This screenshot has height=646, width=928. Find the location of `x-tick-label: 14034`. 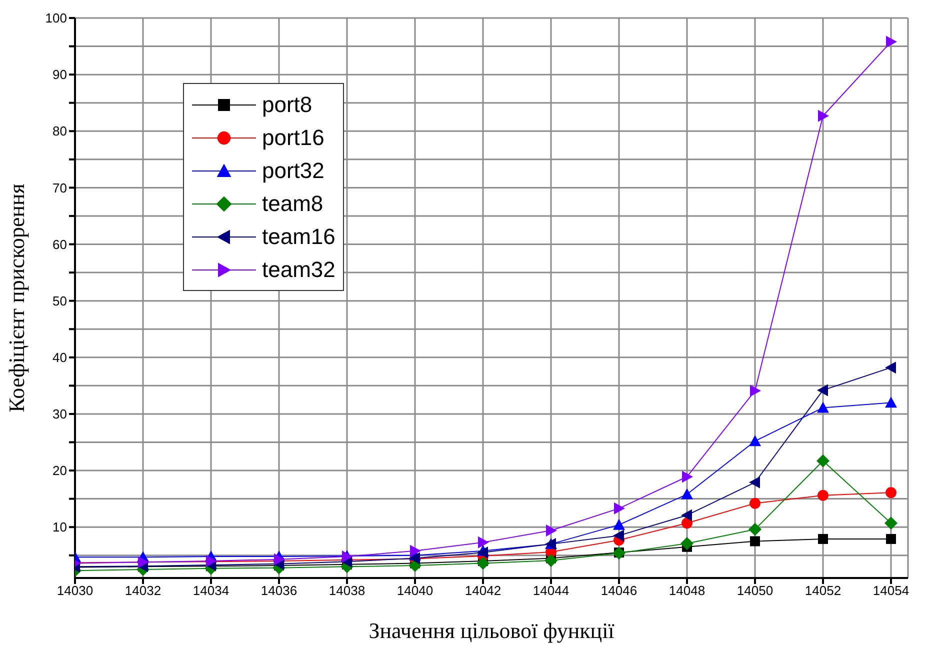

x-tick-label: 14034 is located at coordinates (211, 590).